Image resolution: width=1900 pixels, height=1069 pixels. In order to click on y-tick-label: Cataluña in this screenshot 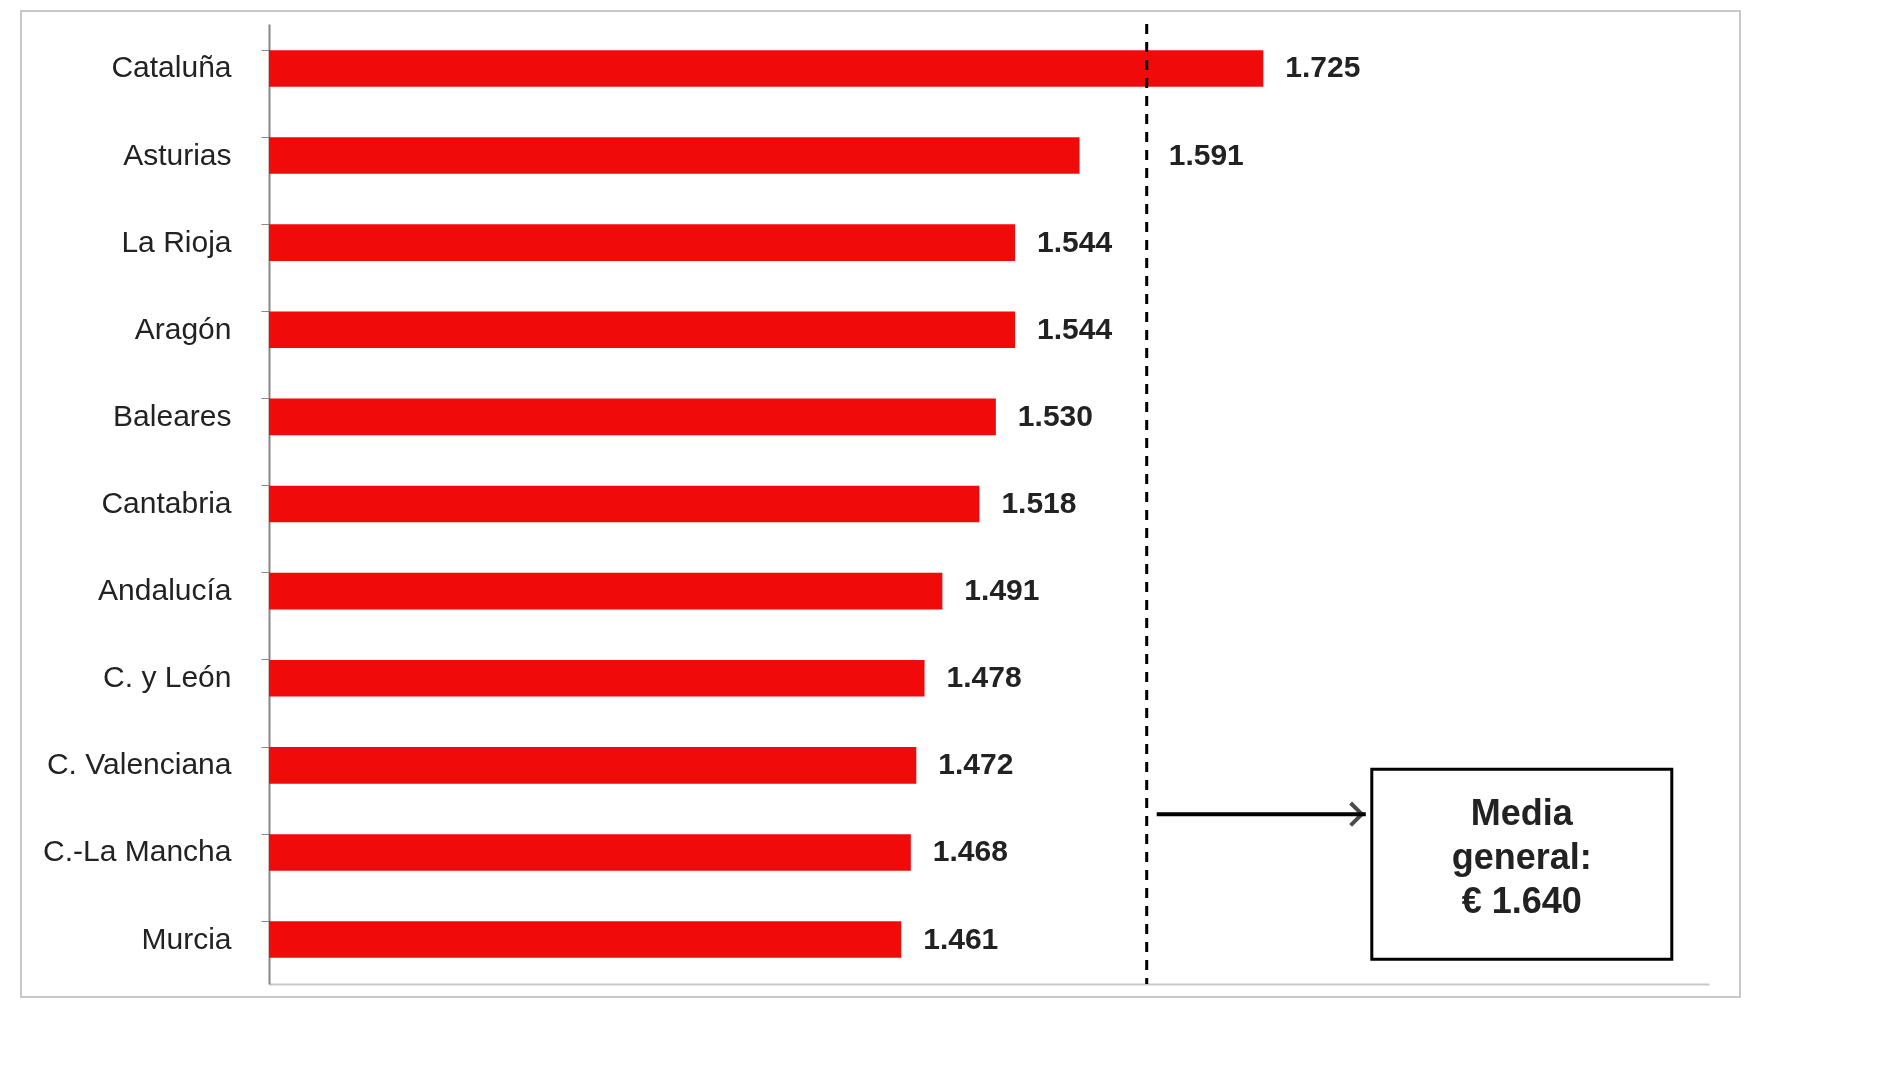, I will do `click(171, 67)`.